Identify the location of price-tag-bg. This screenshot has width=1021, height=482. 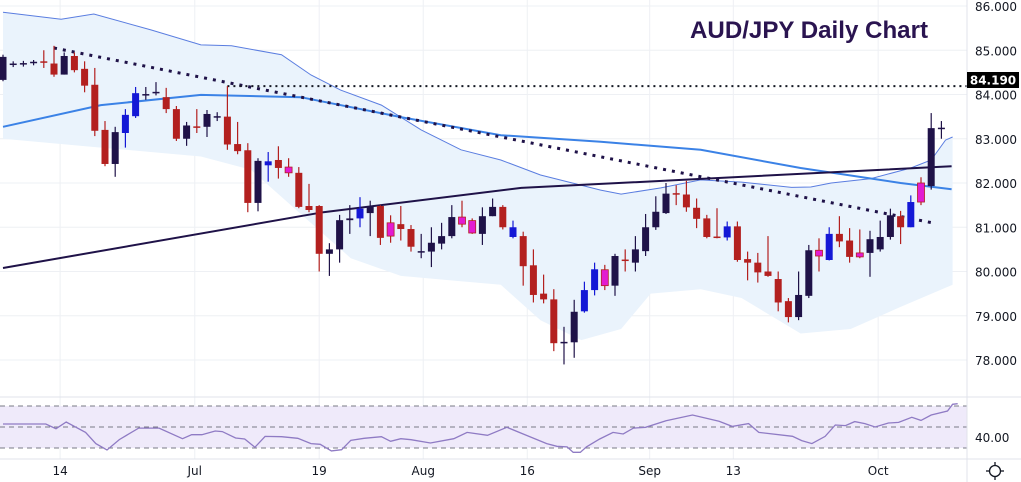
(993, 80).